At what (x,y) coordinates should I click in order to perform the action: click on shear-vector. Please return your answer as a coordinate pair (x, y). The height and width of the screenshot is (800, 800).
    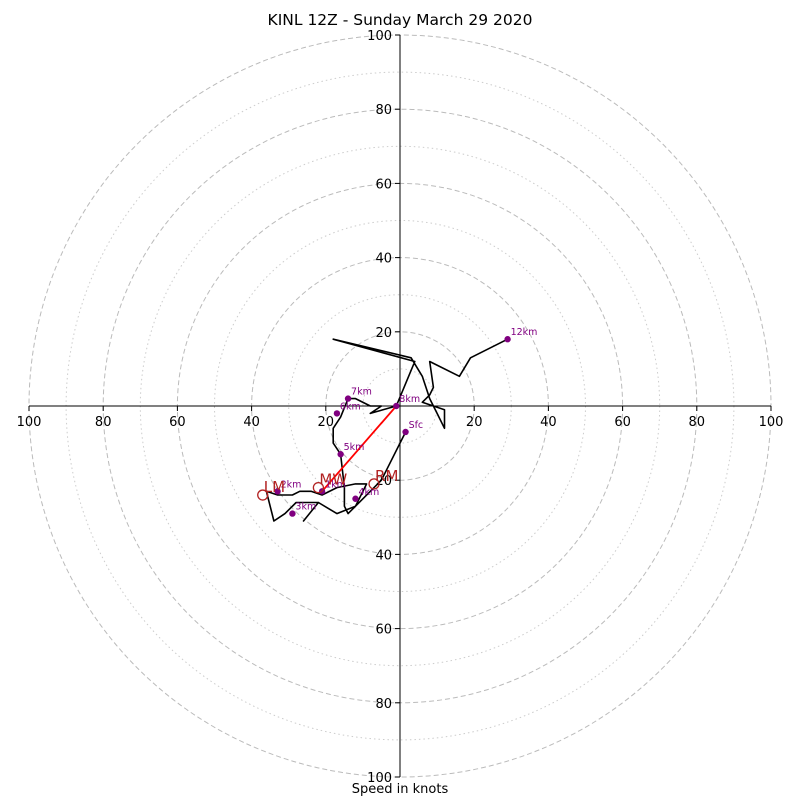
    Looking at the image, I should click on (359, 448).